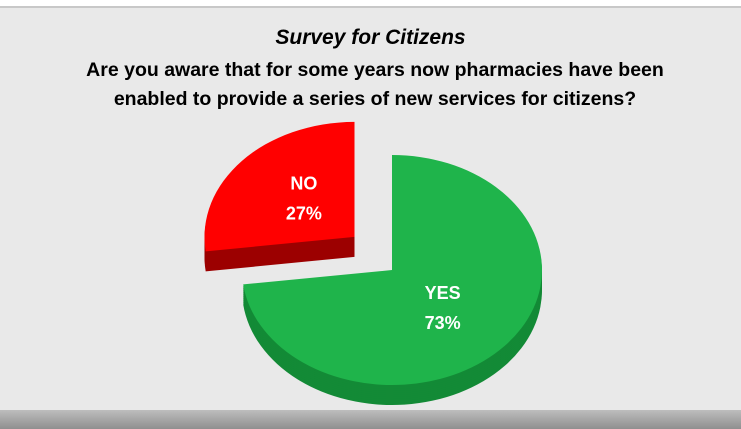 The image size is (741, 429). Describe the element at coordinates (279, 186) in the screenshot. I see `pie-slice` at that location.